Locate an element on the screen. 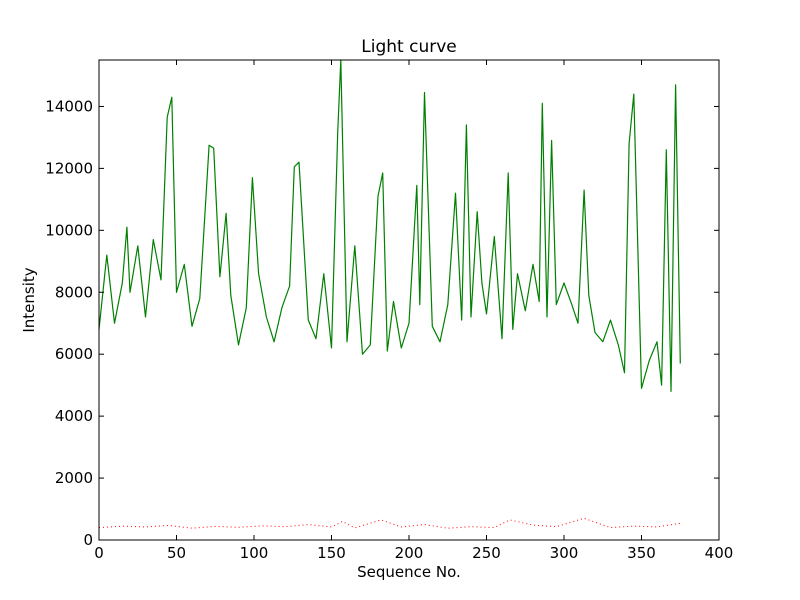  y-tick-label: 14000 is located at coordinates (69, 106).